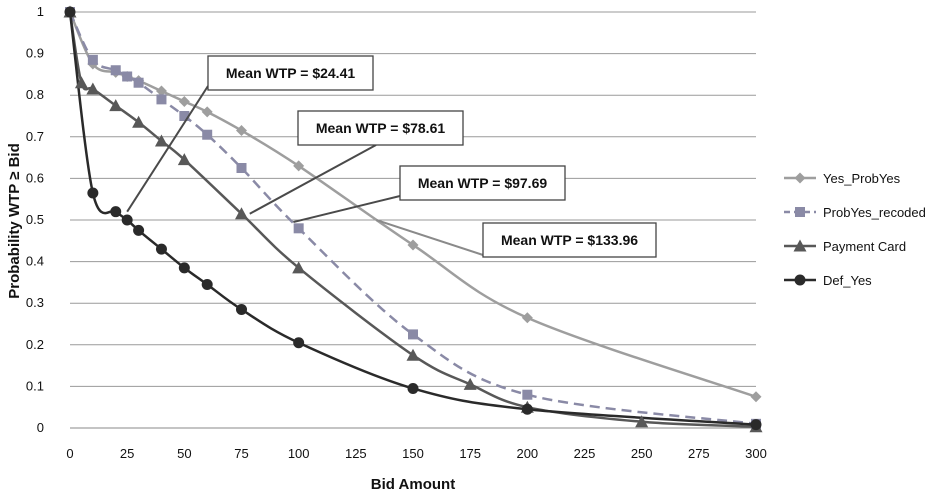 The height and width of the screenshot is (497, 928). Describe the element at coordinates (35, 94) in the screenshot. I see `y-tick-label: 0.8` at that location.